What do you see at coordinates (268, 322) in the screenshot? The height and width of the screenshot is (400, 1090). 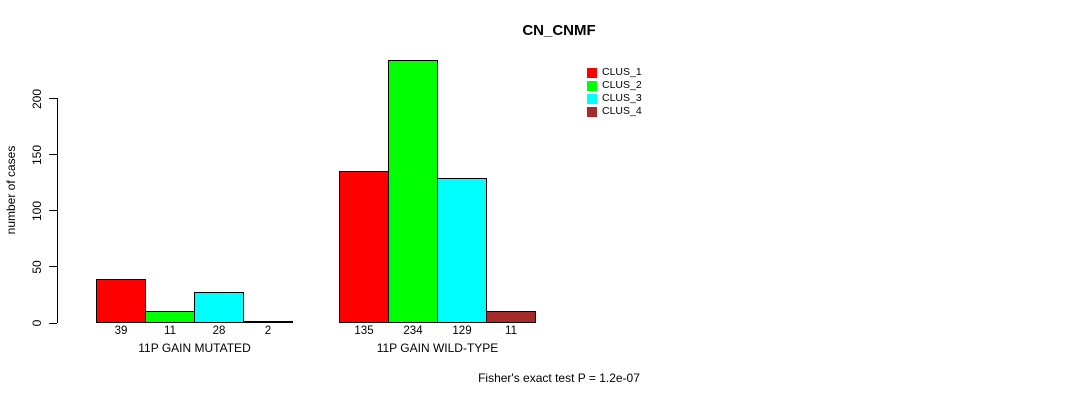 I see `bar-clus_4-group1` at bounding box center [268, 322].